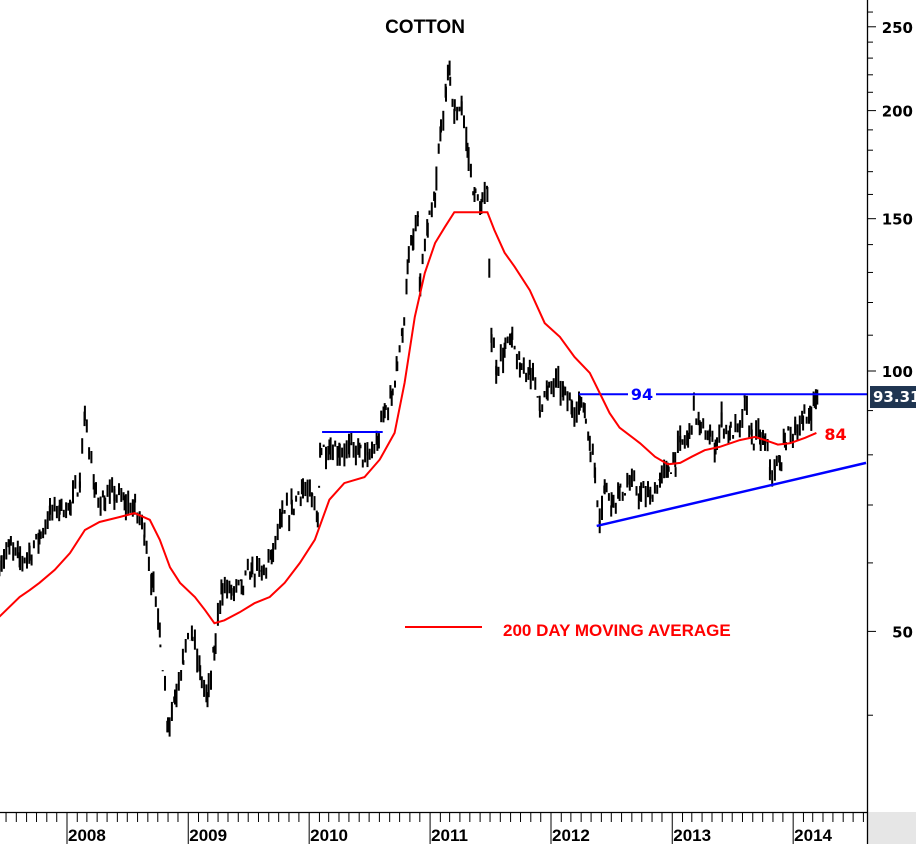 This screenshot has width=916, height=844. I want to click on last-price-box, so click(893, 397).